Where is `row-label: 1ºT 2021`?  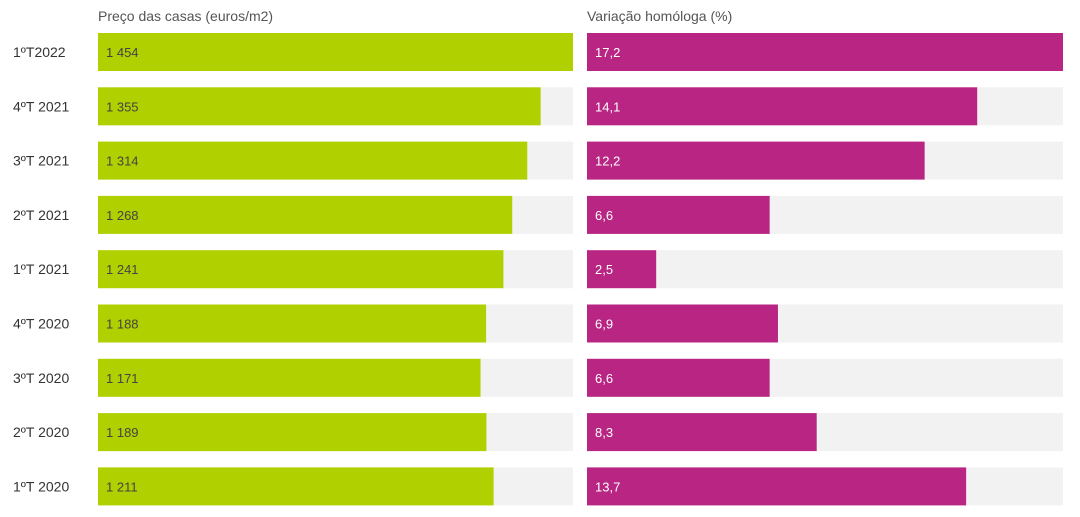
row-label: 1ºT 2021 is located at coordinates (41, 269).